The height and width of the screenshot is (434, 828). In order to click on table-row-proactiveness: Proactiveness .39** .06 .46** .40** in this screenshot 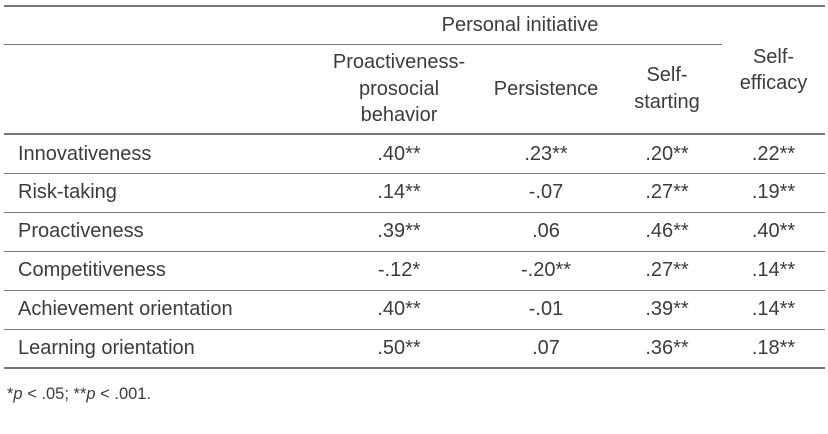, I will do `click(414, 232)`.